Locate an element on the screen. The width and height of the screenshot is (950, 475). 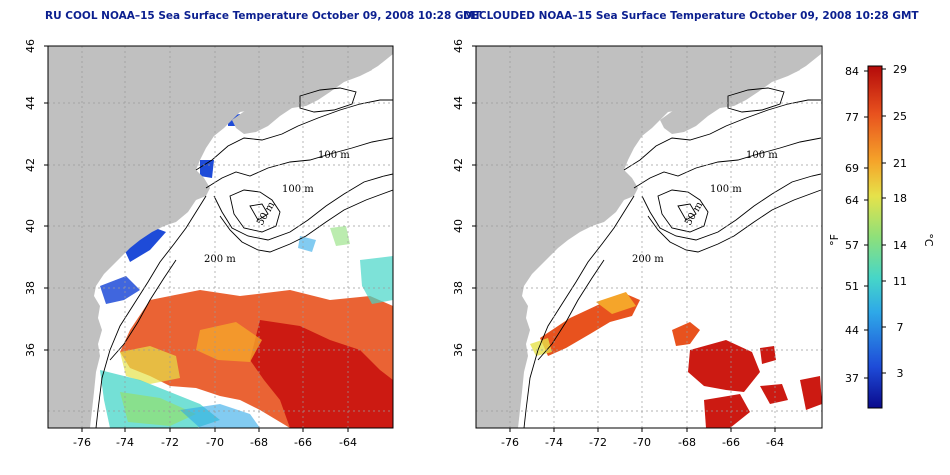
colorbar-f-tick-label: 77 is located at coordinates (852, 117).